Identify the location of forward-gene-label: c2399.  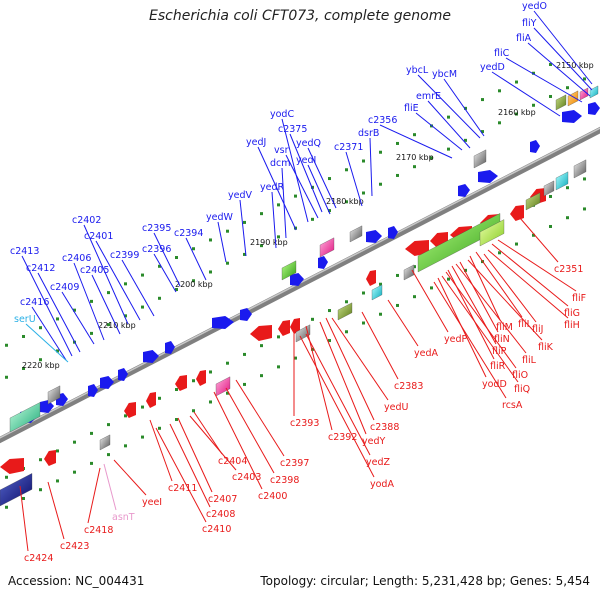
(124, 255).